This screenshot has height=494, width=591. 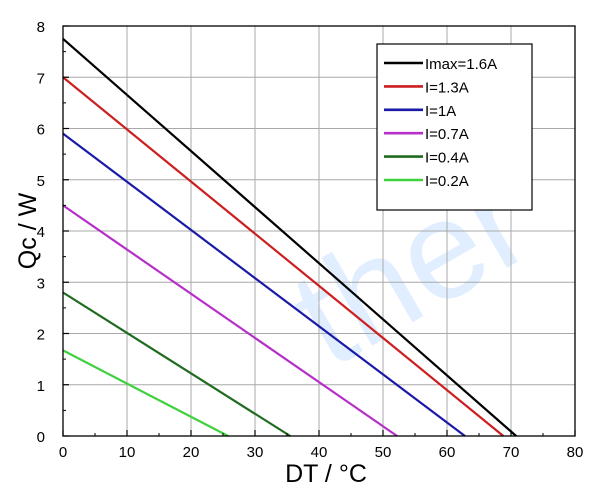 I want to click on y-tick-label: 4, so click(x=41, y=232).